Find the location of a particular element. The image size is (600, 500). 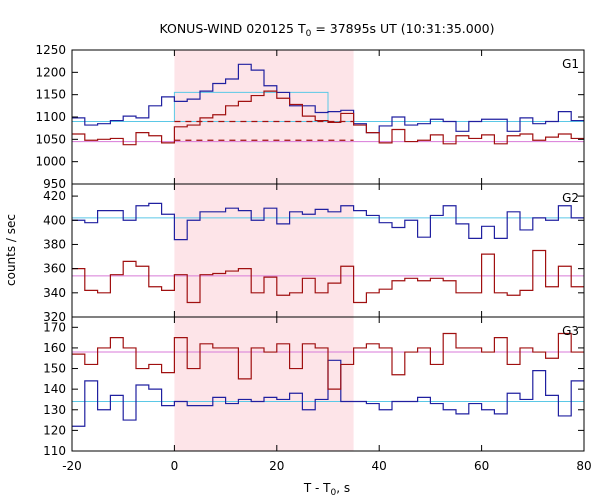

panel-g3-y-tick-label: 120 is located at coordinates (54, 430).